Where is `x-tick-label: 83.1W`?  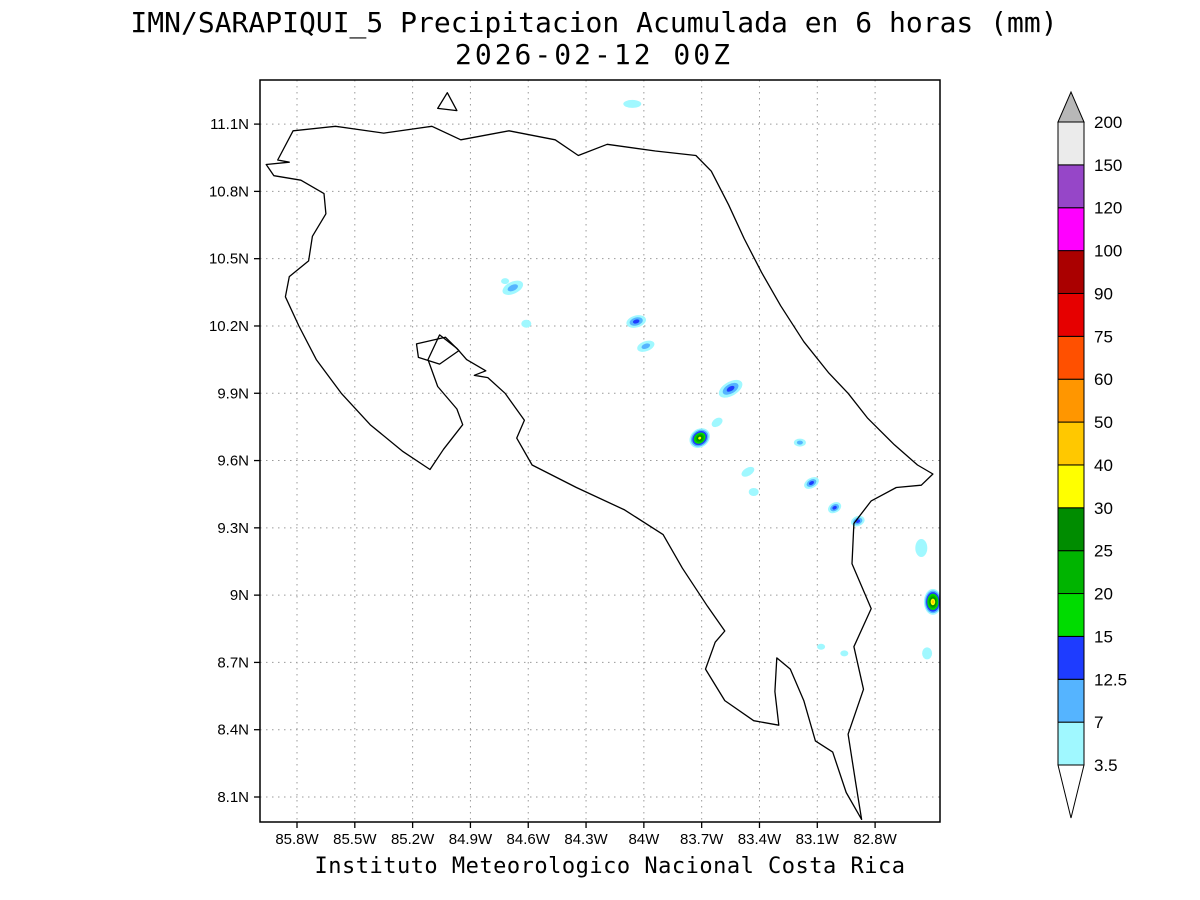 x-tick-label: 83.1W is located at coordinates (818, 839).